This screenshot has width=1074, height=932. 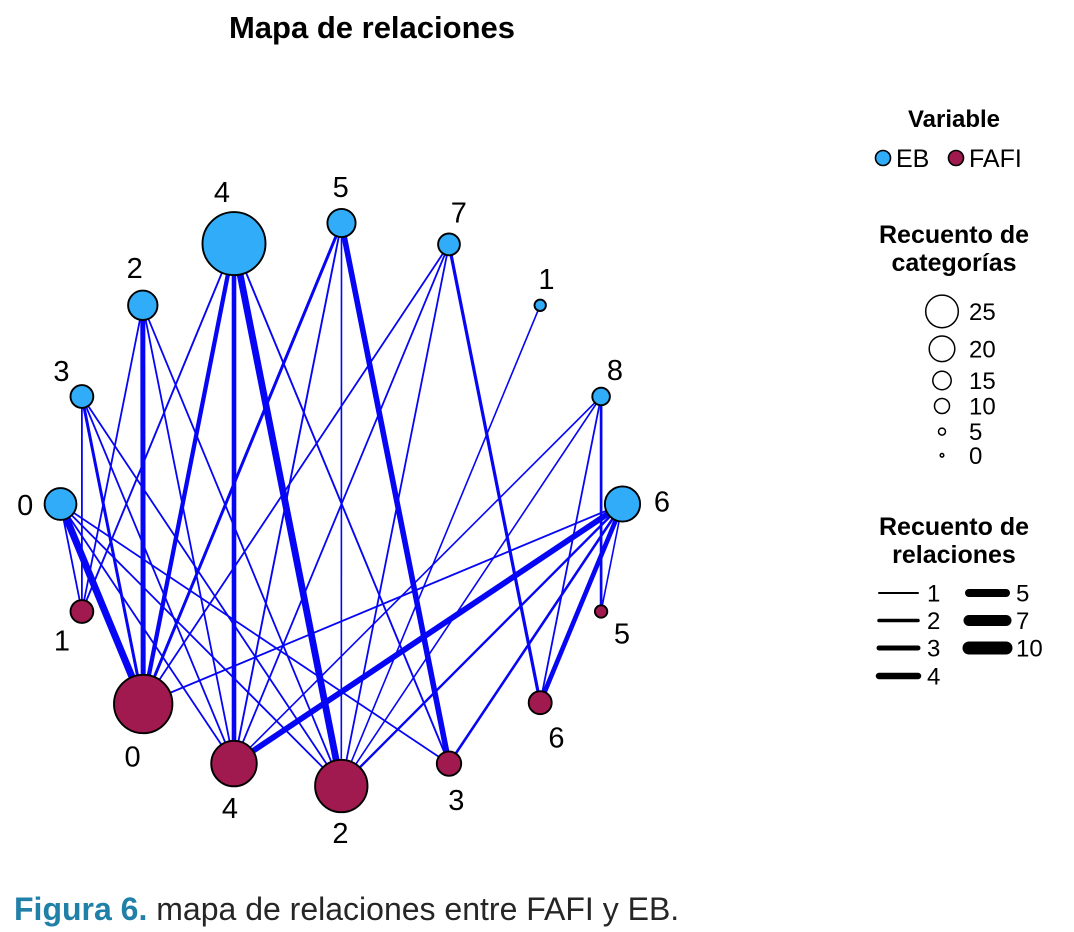 I want to click on svg-text: relaciones, so click(x=954, y=555).